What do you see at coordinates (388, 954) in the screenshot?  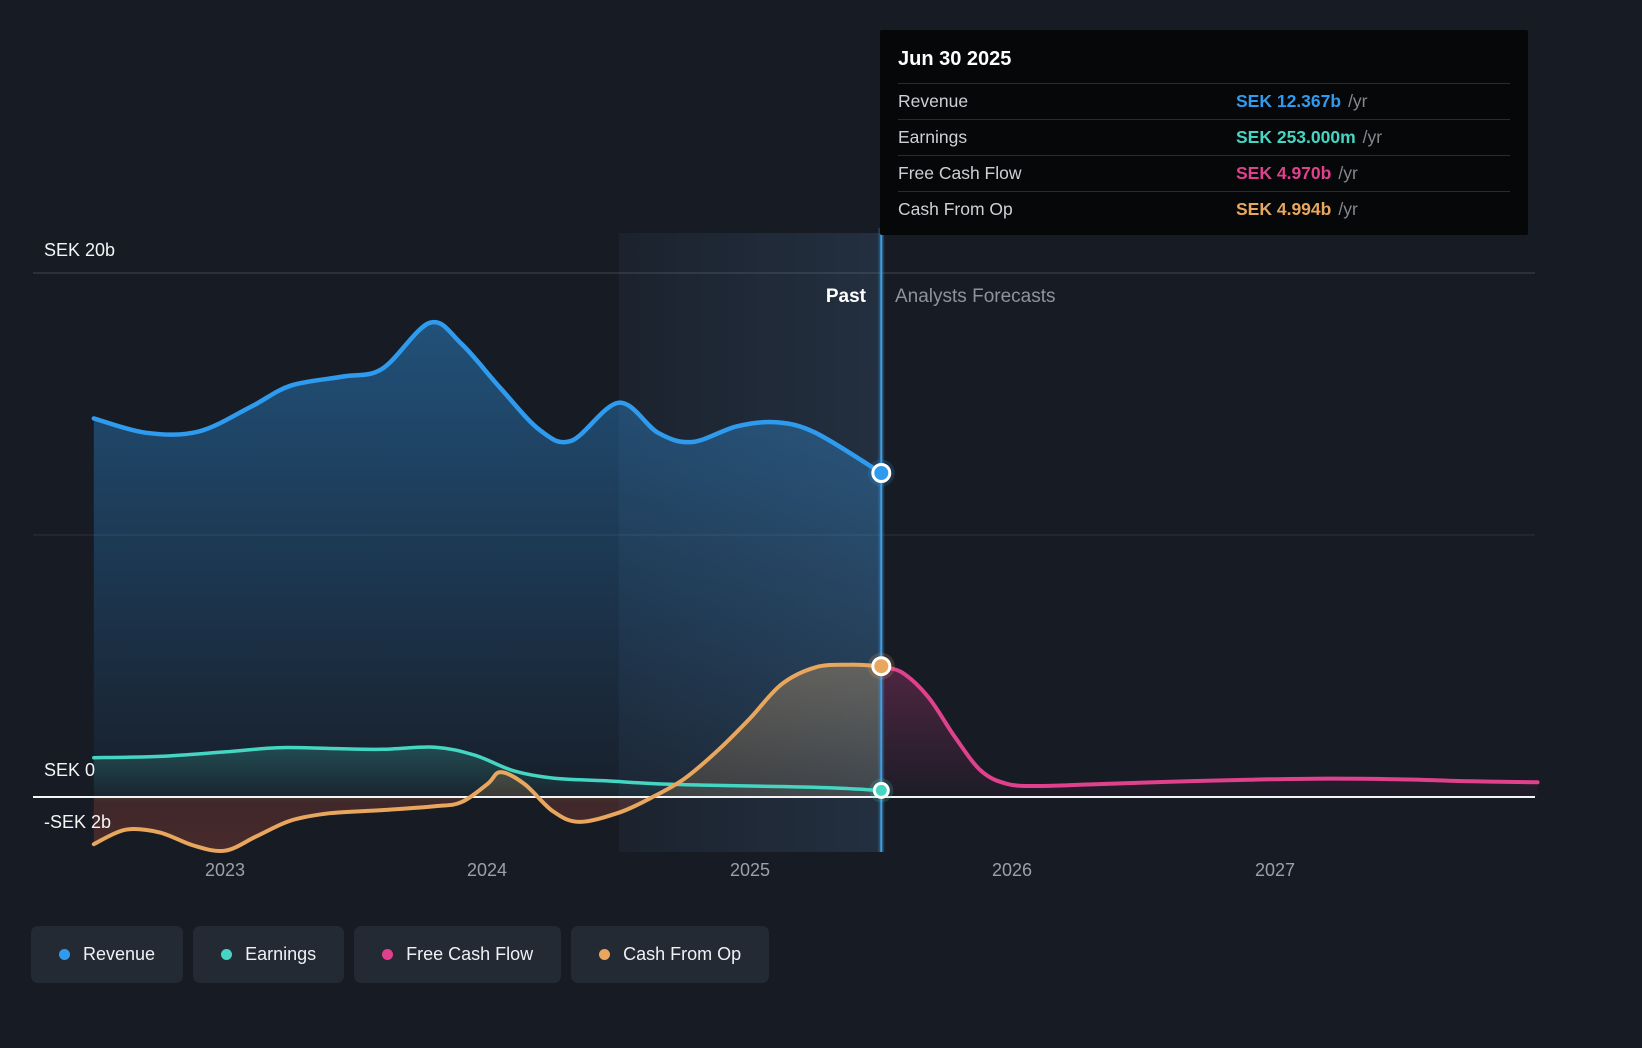 I see `free-cash-flow-dot-icon` at bounding box center [388, 954].